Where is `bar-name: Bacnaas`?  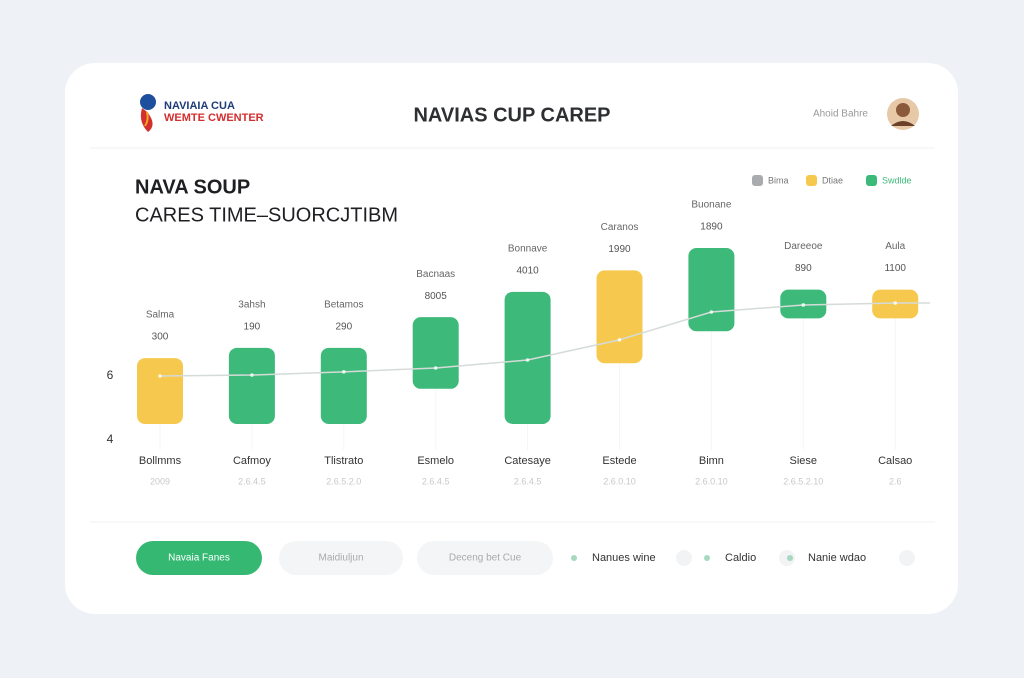
bar-name: Bacnaas is located at coordinates (435, 274).